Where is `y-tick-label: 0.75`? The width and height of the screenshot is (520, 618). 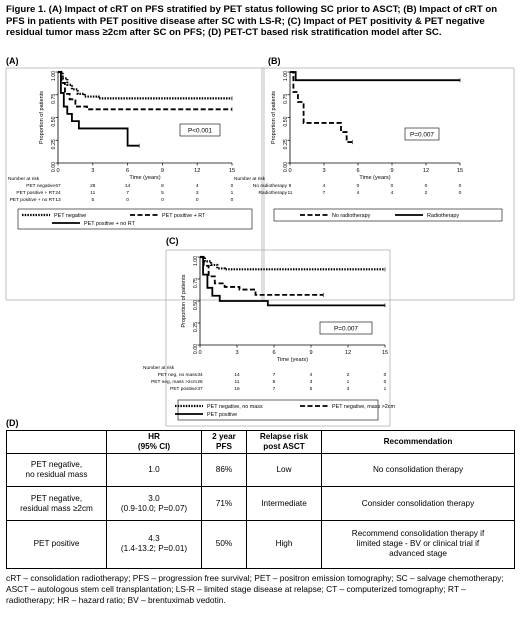 y-tick-label: 0.75 is located at coordinates (286, 99).